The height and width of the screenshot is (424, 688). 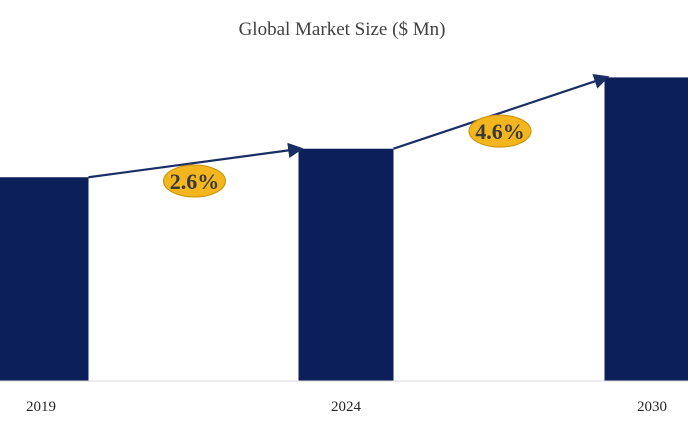 I want to click on x-tick-label-2024: 2024, so click(x=346, y=407).